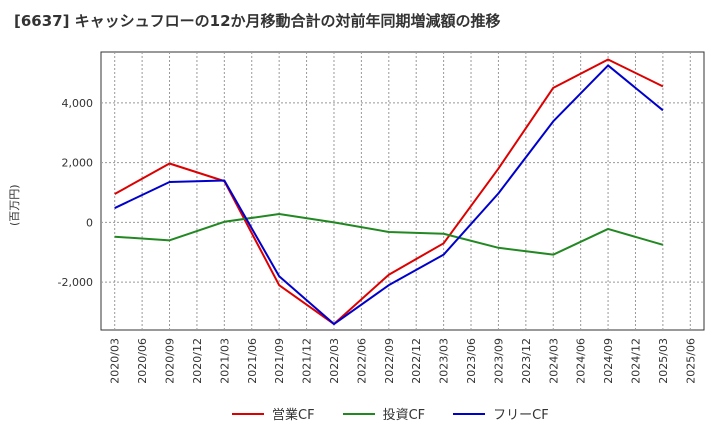 Image resolution: width=720 pixels, height=440 pixels. I want to click on legend: 営業CF 投資CF フリーCF, so click(390, 413).